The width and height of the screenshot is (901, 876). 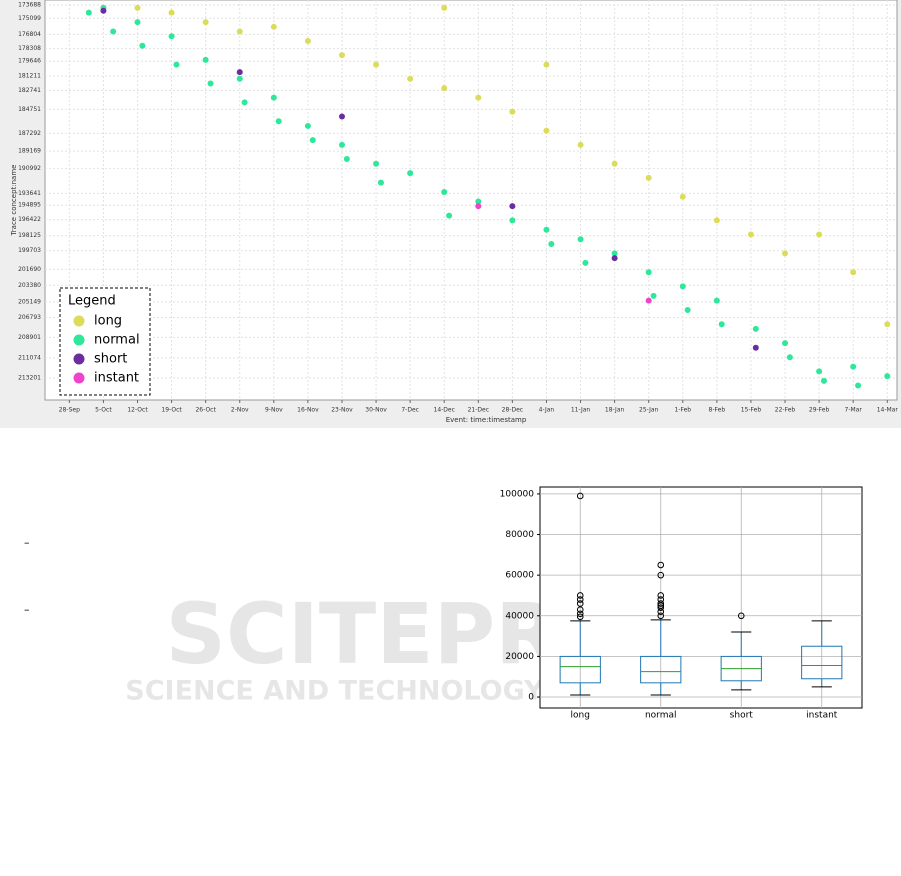 What do you see at coordinates (661, 716) in the screenshot?
I see `x-tick-label: normal` at bounding box center [661, 716].